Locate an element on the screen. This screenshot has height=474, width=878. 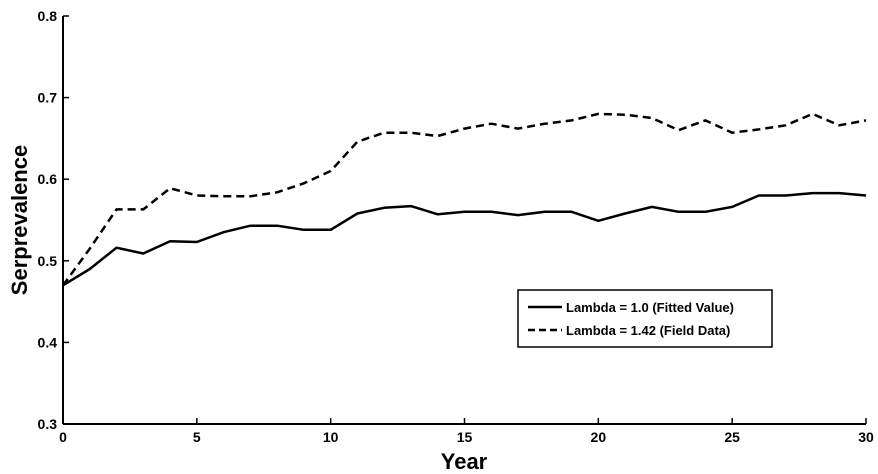
y-tick-label: 0.4 is located at coordinates (48, 342).